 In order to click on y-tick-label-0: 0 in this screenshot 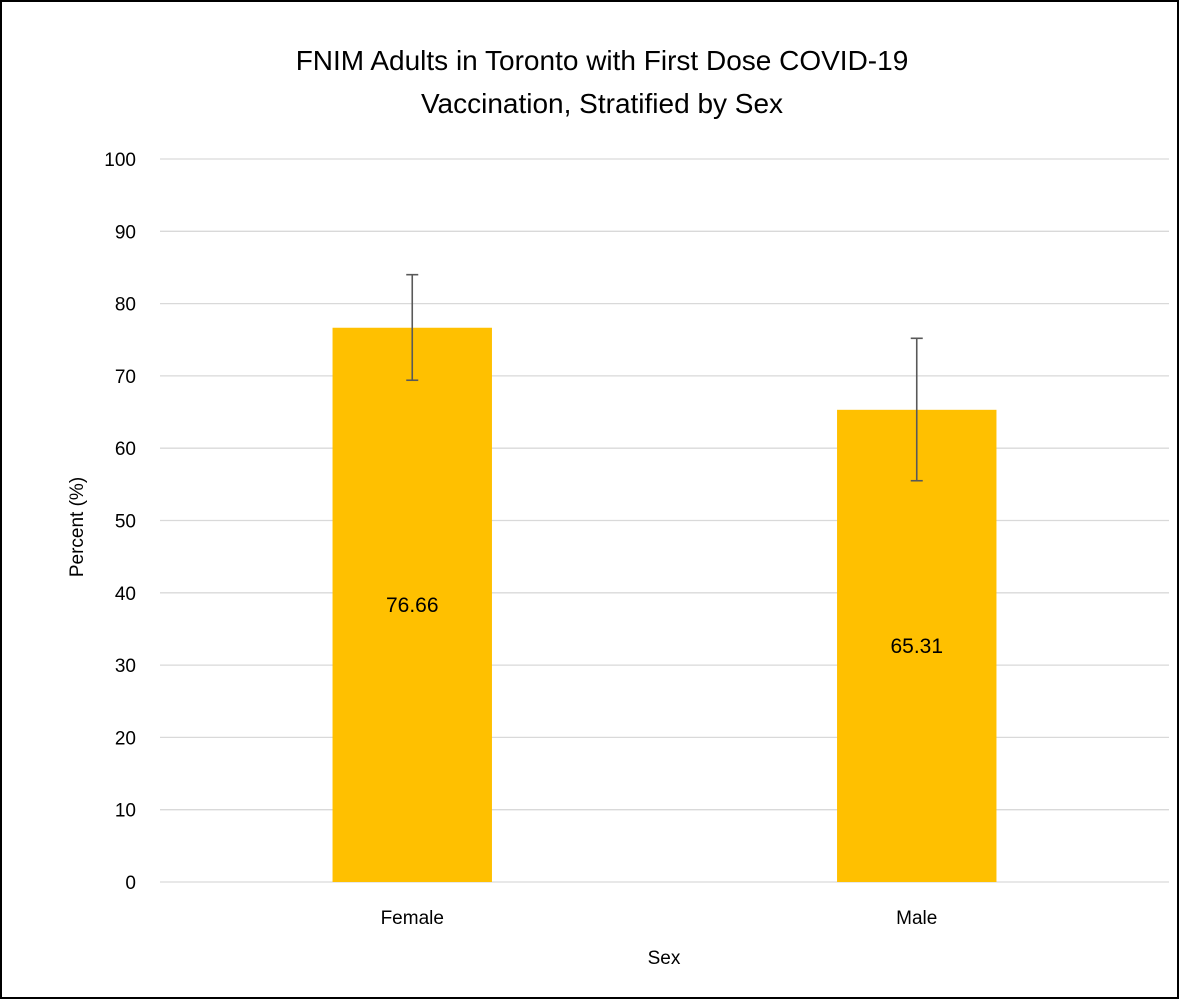, I will do `click(130, 883)`.